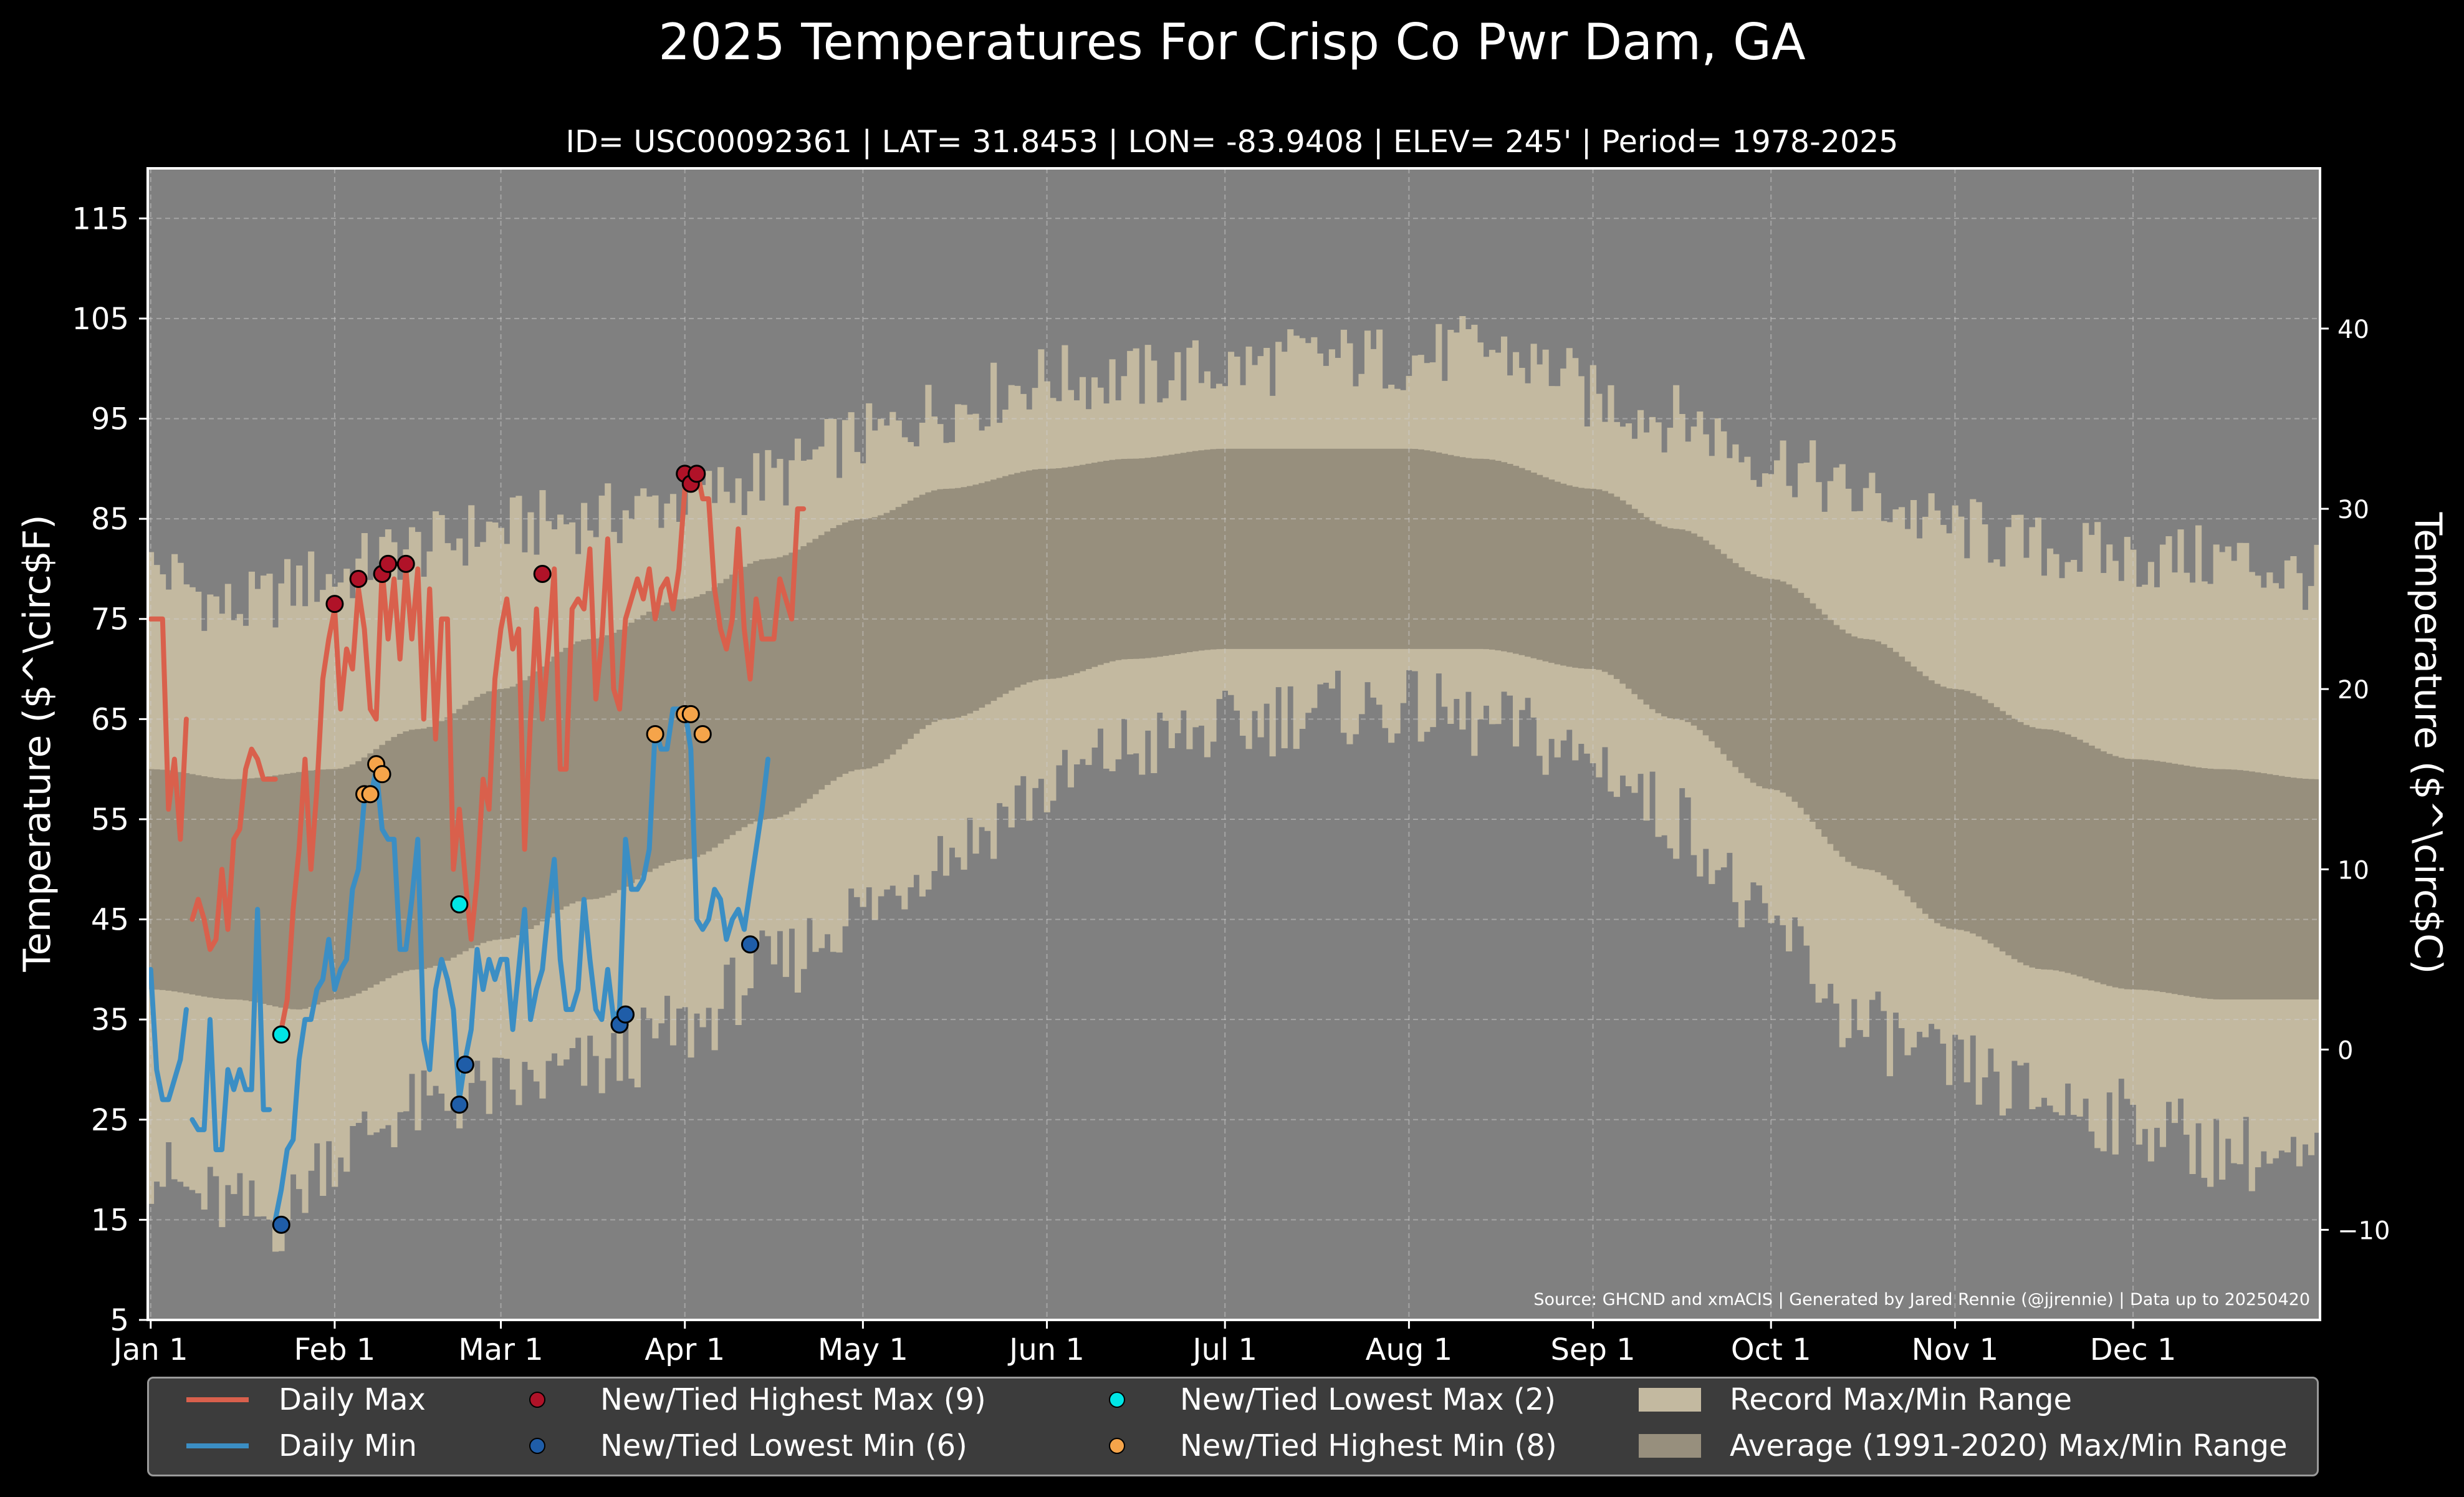 The width and height of the screenshot is (2464, 1497). I want to click on y-tick-label-right: 0, so click(2345, 1050).